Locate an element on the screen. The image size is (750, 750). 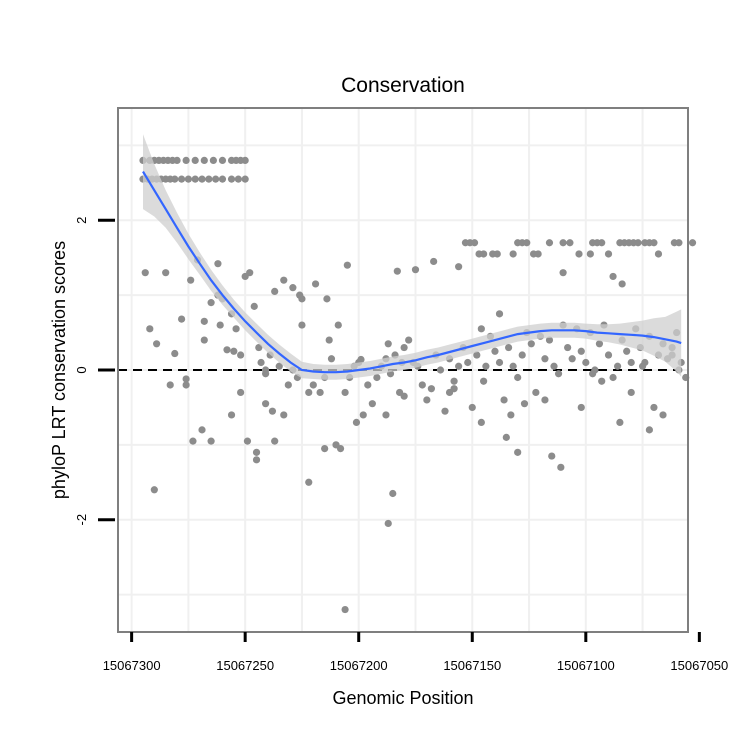
y-axis-label: phyloP LRT conservation scores is located at coordinates (59, 370).